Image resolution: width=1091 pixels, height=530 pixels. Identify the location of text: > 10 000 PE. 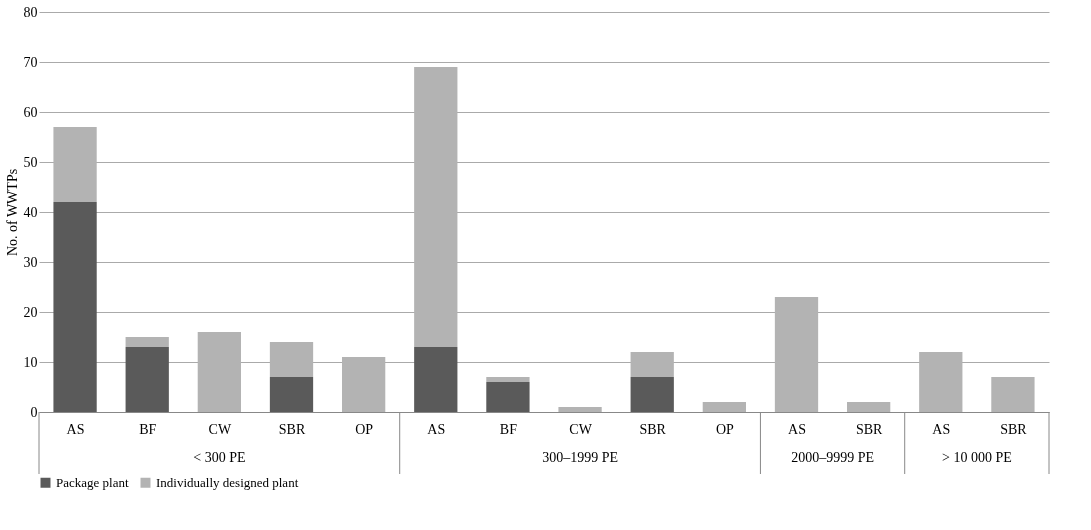
(976, 457).